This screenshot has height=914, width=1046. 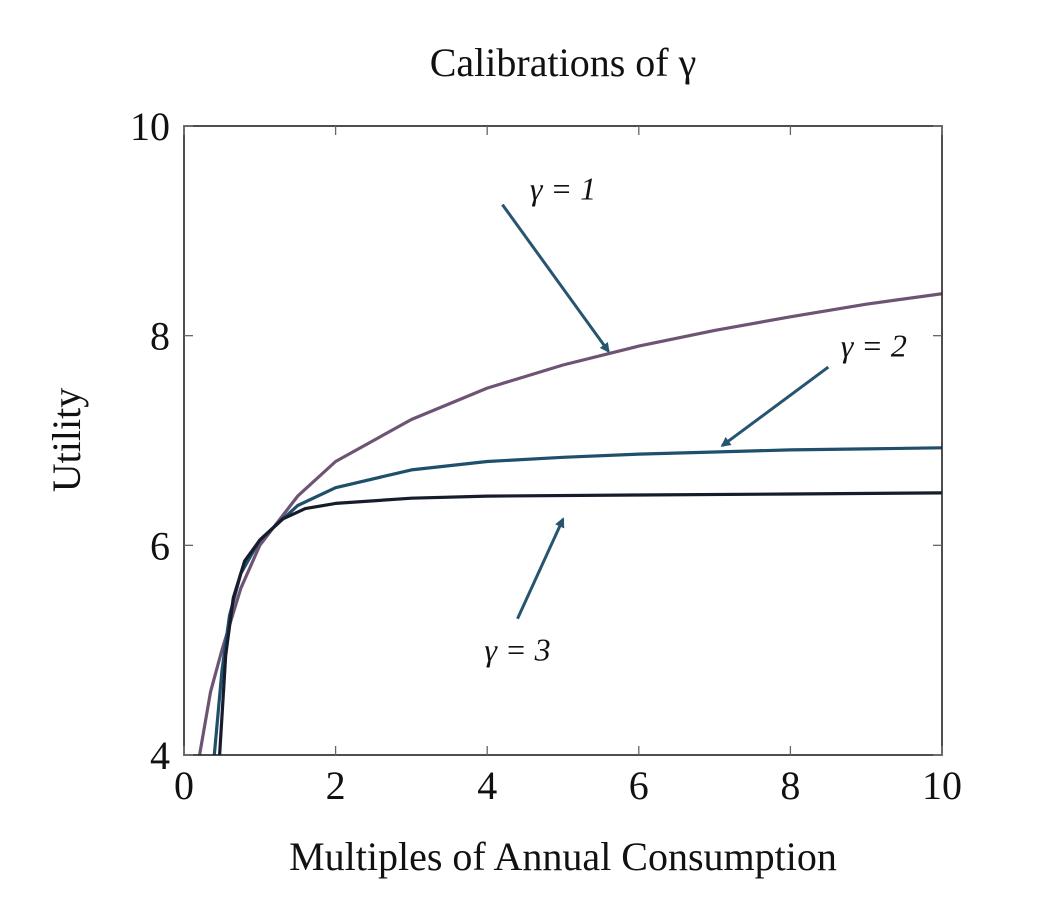 What do you see at coordinates (150, 126) in the screenshot?
I see `y-tick-label: 10` at bounding box center [150, 126].